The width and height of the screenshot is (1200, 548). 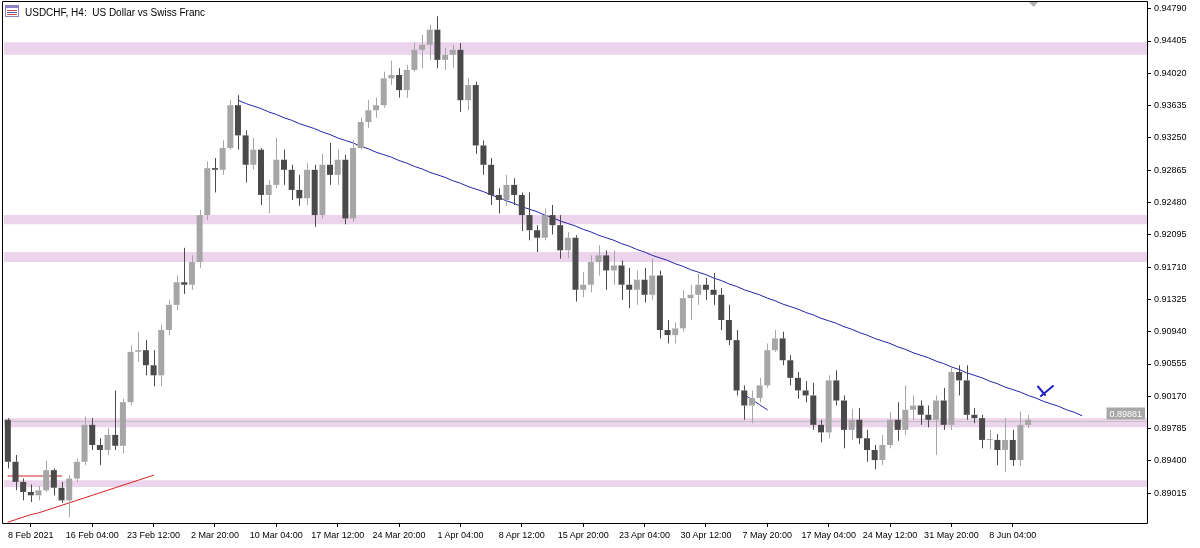 What do you see at coordinates (214, 534) in the screenshot?
I see `x-tick-label: 2 Mar 20:00` at bounding box center [214, 534].